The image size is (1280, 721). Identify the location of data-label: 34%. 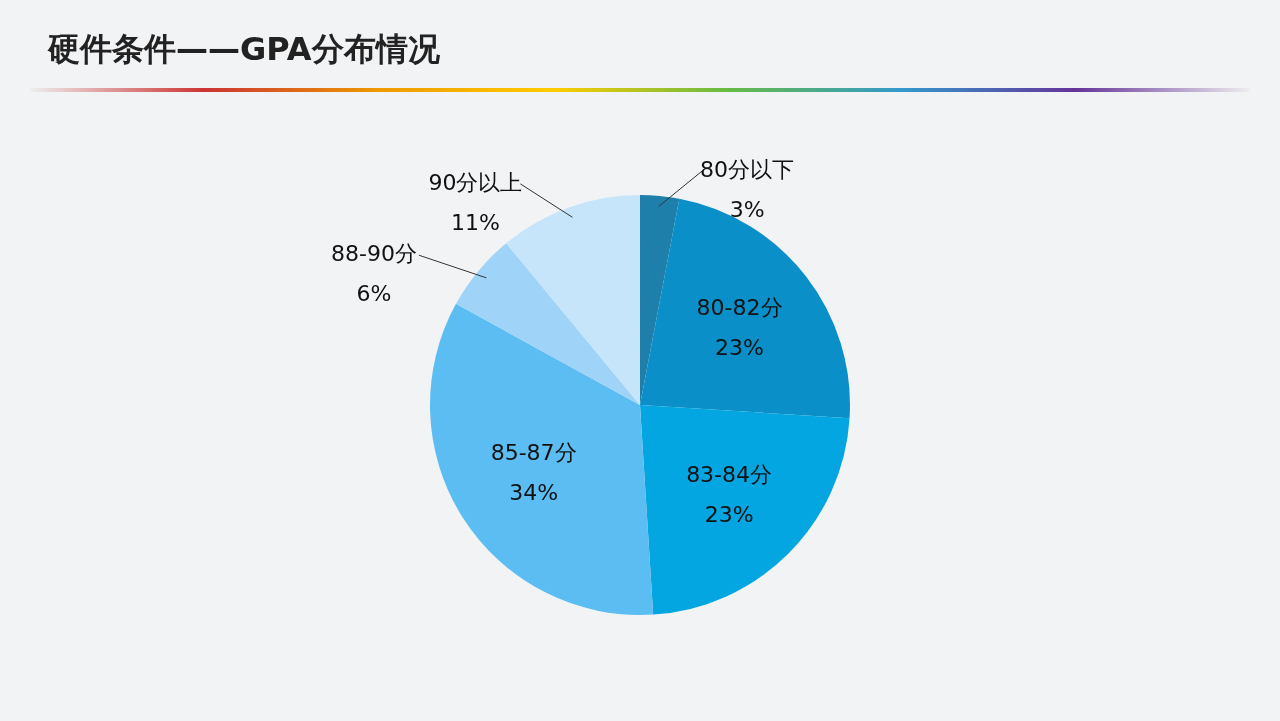
(534, 493).